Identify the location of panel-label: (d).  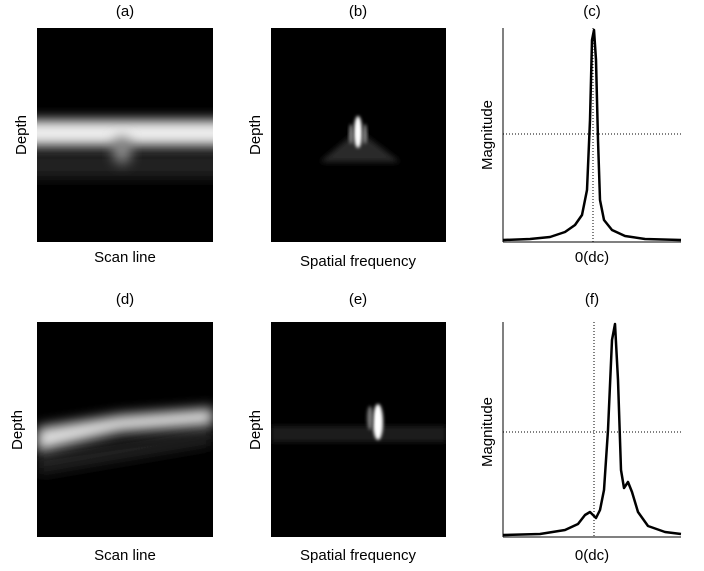
(125, 299).